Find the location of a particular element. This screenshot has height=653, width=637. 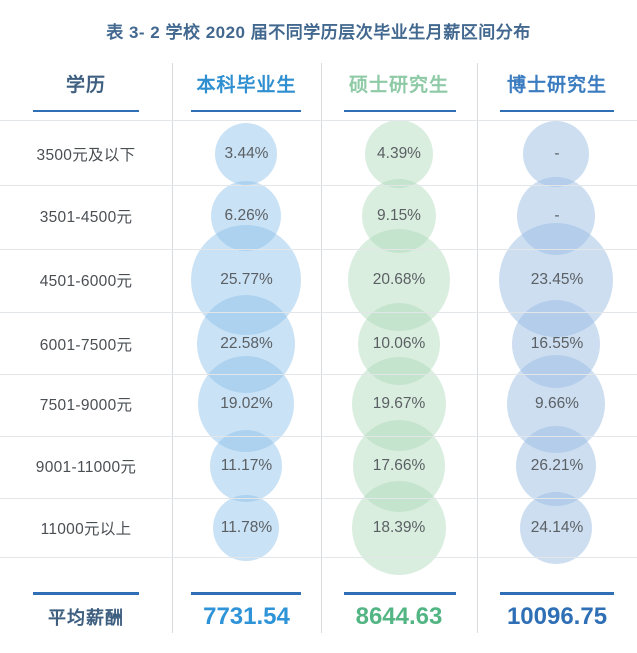

header-rule-doctor is located at coordinates (557, 111).